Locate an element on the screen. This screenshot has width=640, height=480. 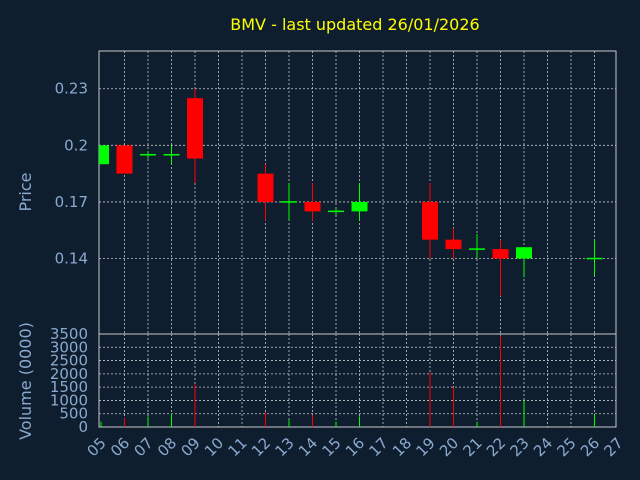
x-tick-label: 18 is located at coordinates (402, 447).